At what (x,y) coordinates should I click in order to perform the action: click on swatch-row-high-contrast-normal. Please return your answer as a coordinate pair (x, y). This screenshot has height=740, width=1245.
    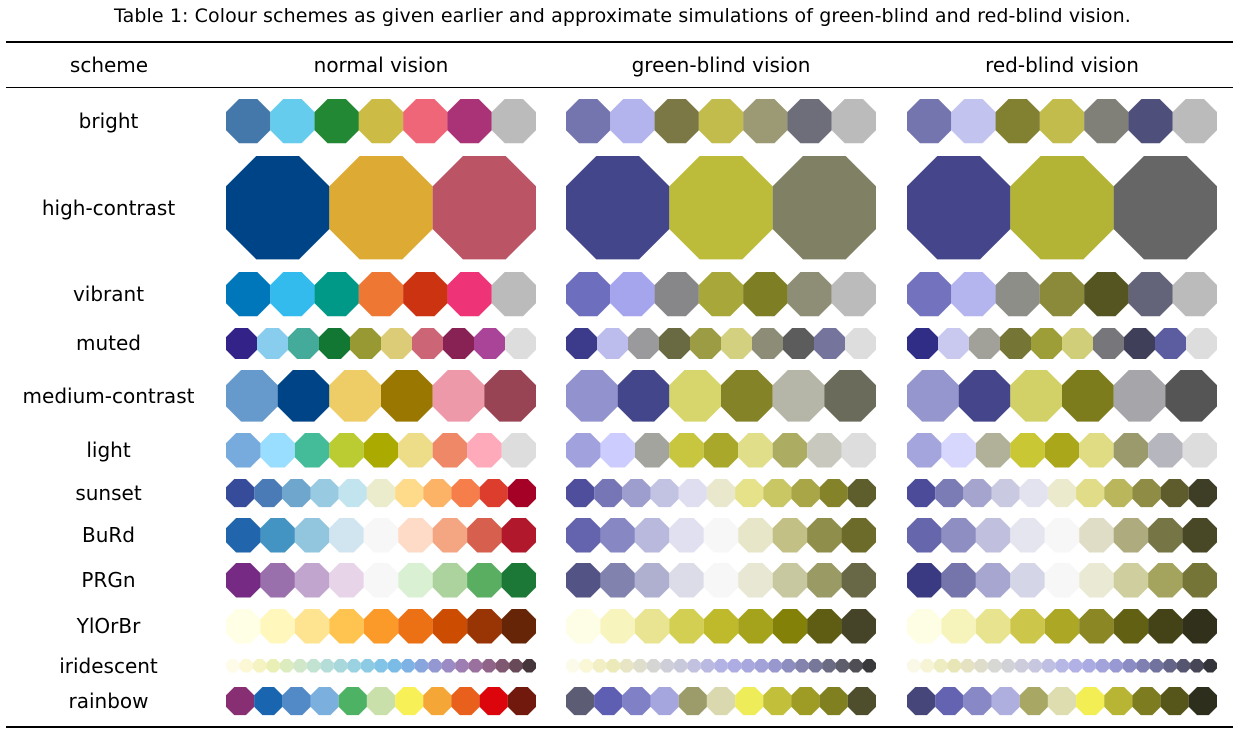
    Looking at the image, I should click on (381, 208).